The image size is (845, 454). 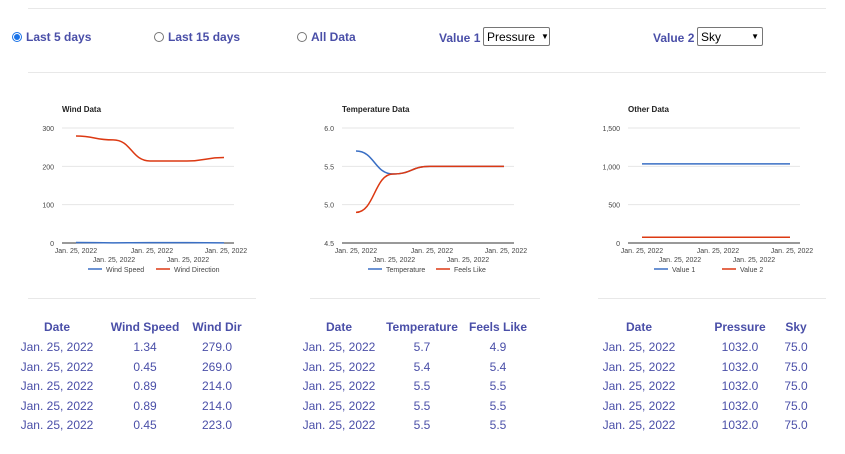 I want to click on y-tick-label: 5.5, so click(x=329, y=167).